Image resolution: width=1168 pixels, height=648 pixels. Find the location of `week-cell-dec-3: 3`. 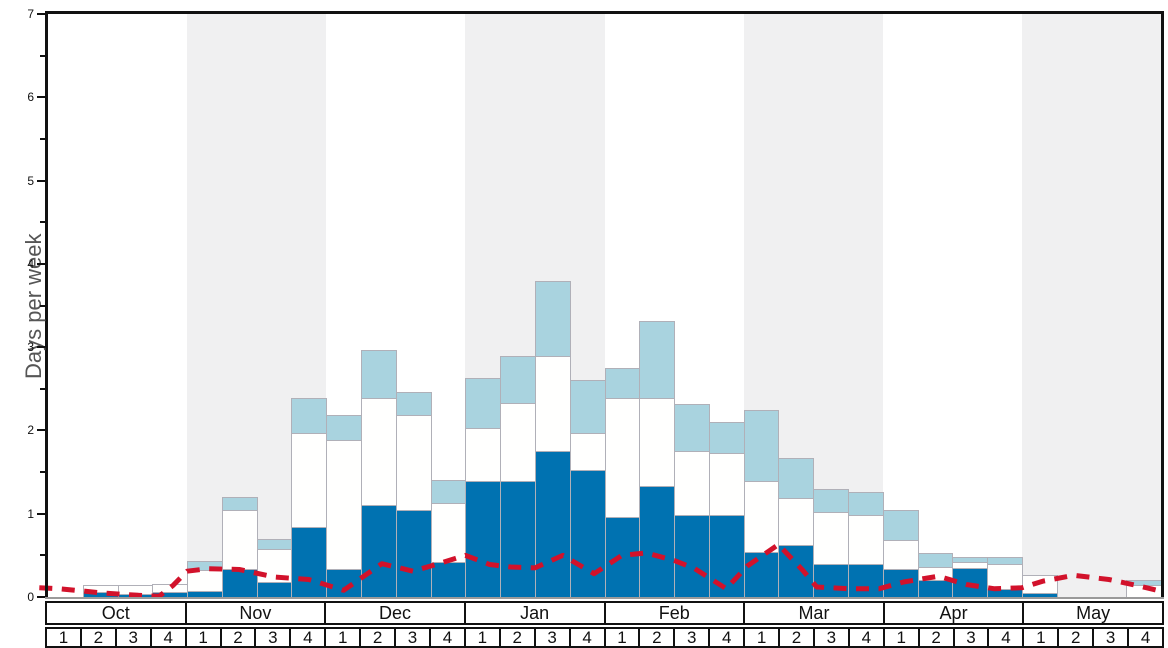

week-cell-dec-3: 3 is located at coordinates (411, 637).